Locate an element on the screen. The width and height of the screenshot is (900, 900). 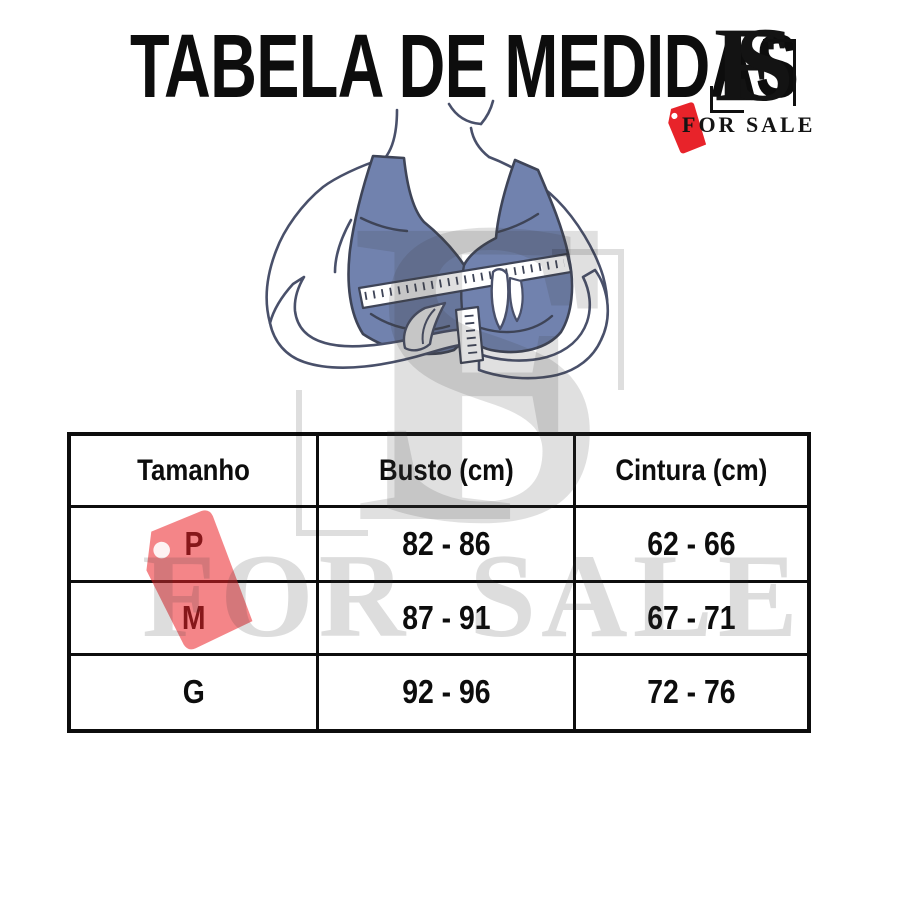
brand-tagline: FOR SALE is located at coordinates (749, 124).